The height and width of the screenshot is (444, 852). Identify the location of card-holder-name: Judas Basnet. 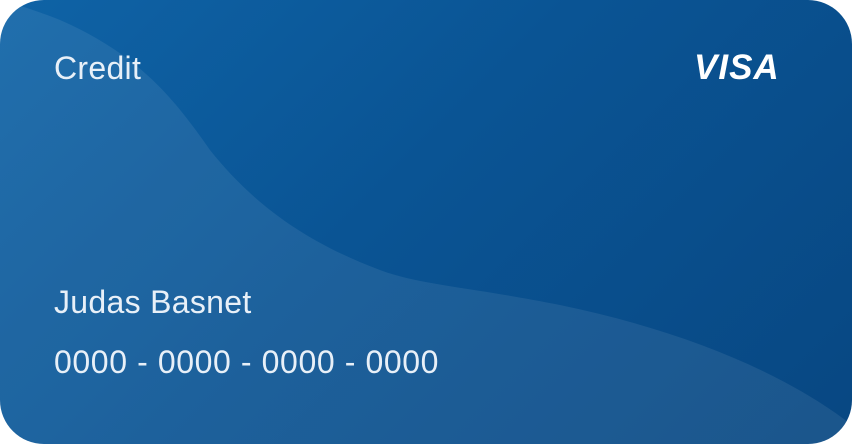
(153, 302).